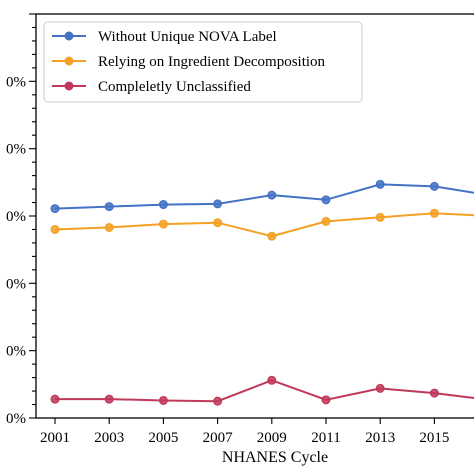 Image resolution: width=474 pixels, height=474 pixels. I want to click on x-tick-label: 2005, so click(163, 438).